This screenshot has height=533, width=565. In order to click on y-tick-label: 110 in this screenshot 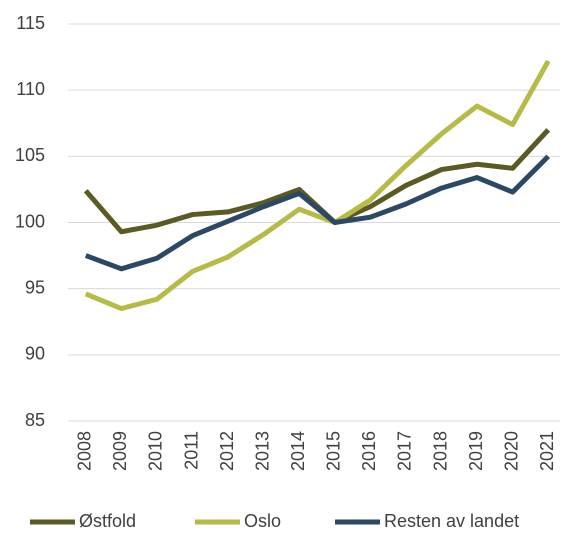, I will do `click(30, 89)`.